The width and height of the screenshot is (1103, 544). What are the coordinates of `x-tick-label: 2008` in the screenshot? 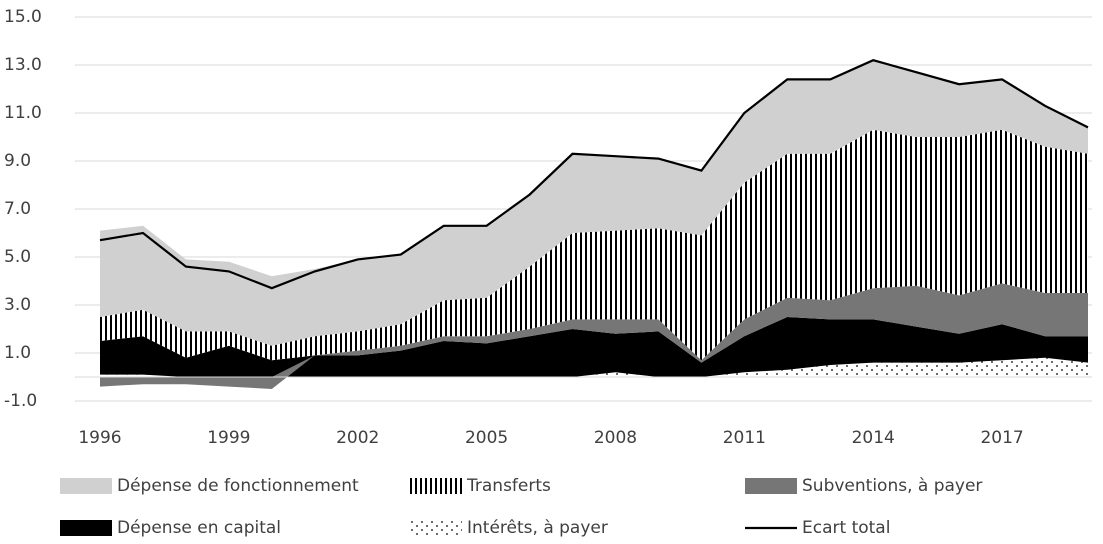 It's located at (615, 438).